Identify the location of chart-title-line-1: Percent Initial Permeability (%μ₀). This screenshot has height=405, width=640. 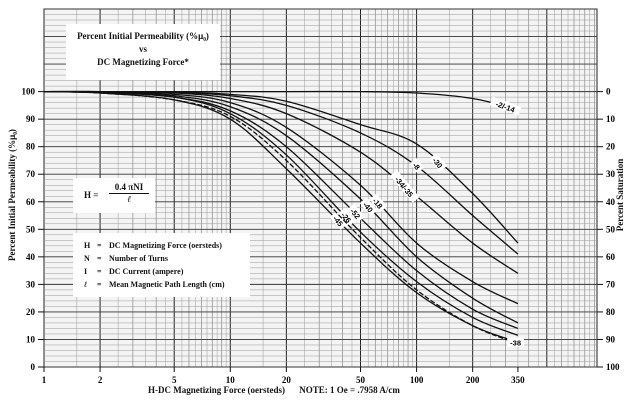
(143, 36).